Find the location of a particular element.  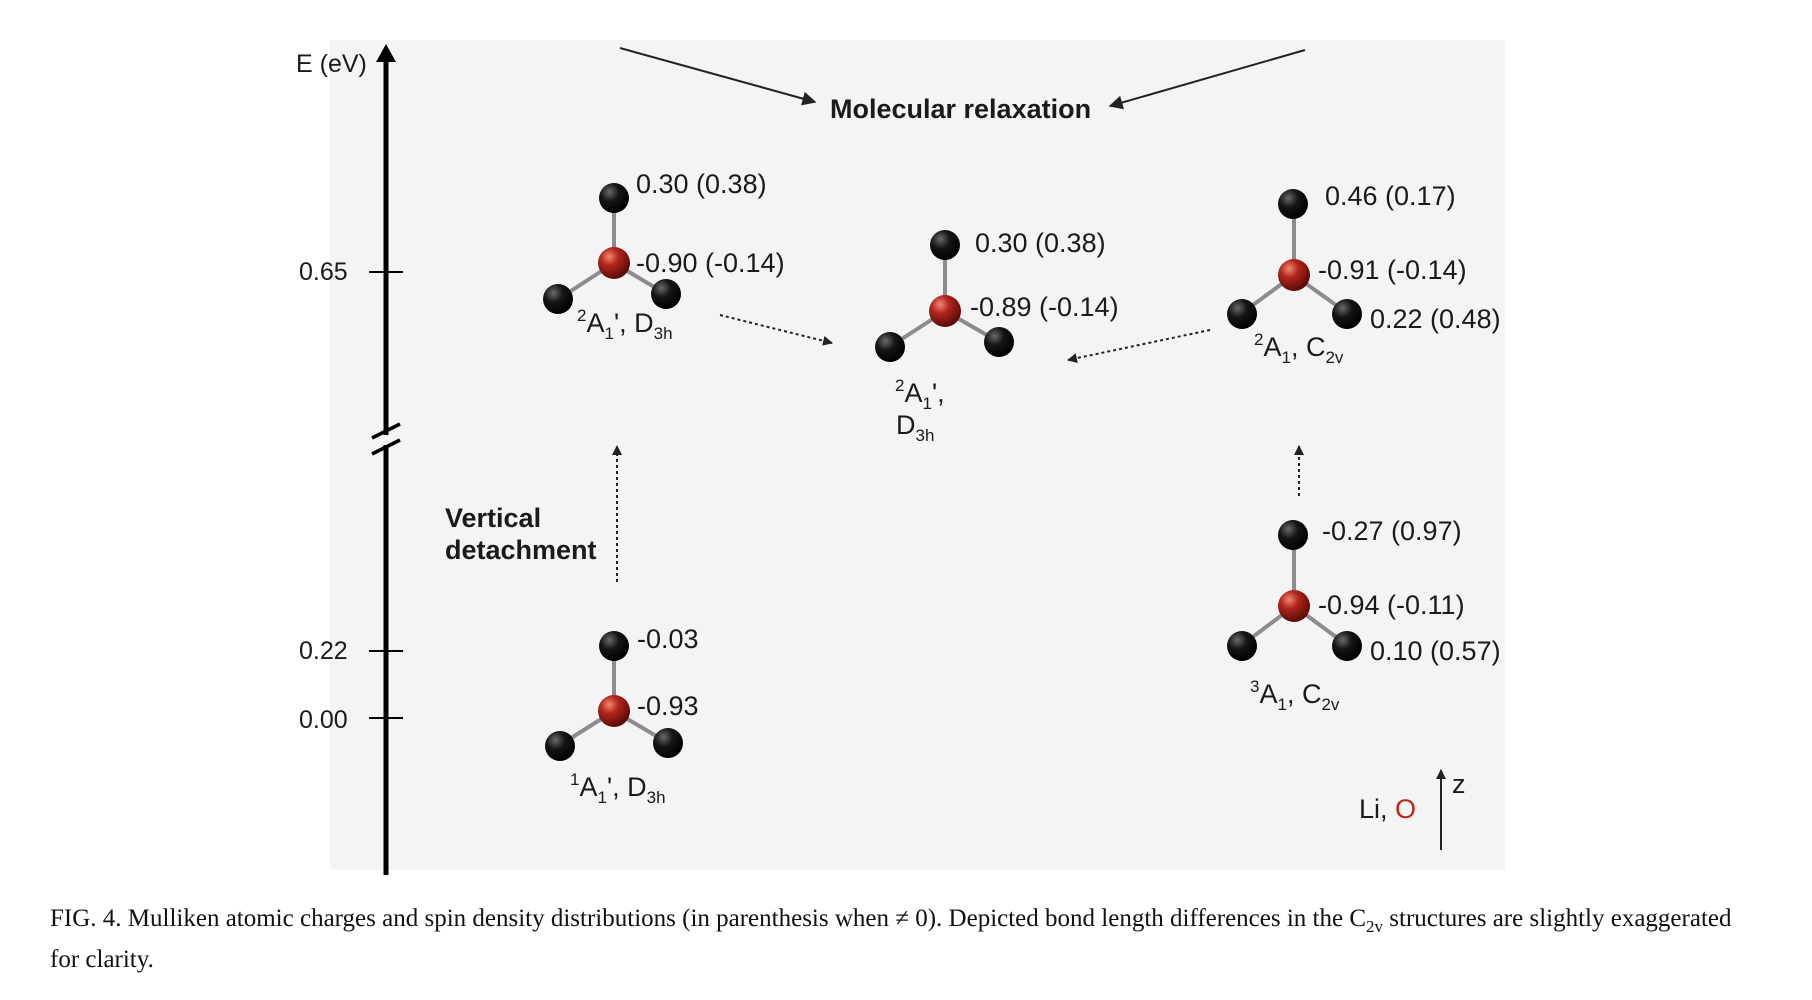

state-label: 2A1', D3h is located at coordinates (625, 324).